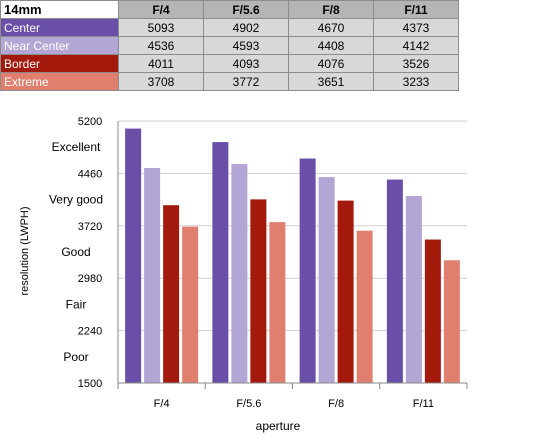 The height and width of the screenshot is (443, 537). Describe the element at coordinates (416, 81) in the screenshot. I see `table-cell: 3233` at that location.